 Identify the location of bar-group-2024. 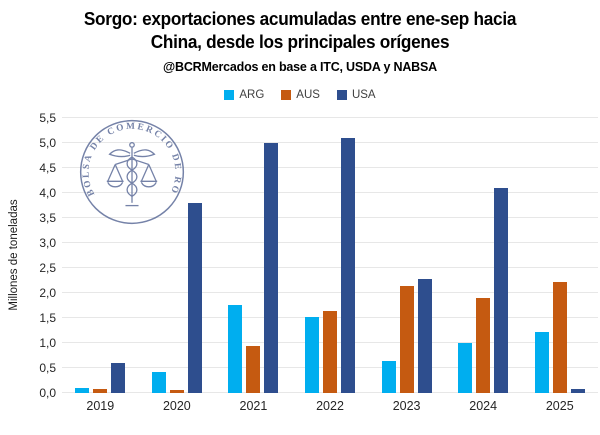
(483, 255).